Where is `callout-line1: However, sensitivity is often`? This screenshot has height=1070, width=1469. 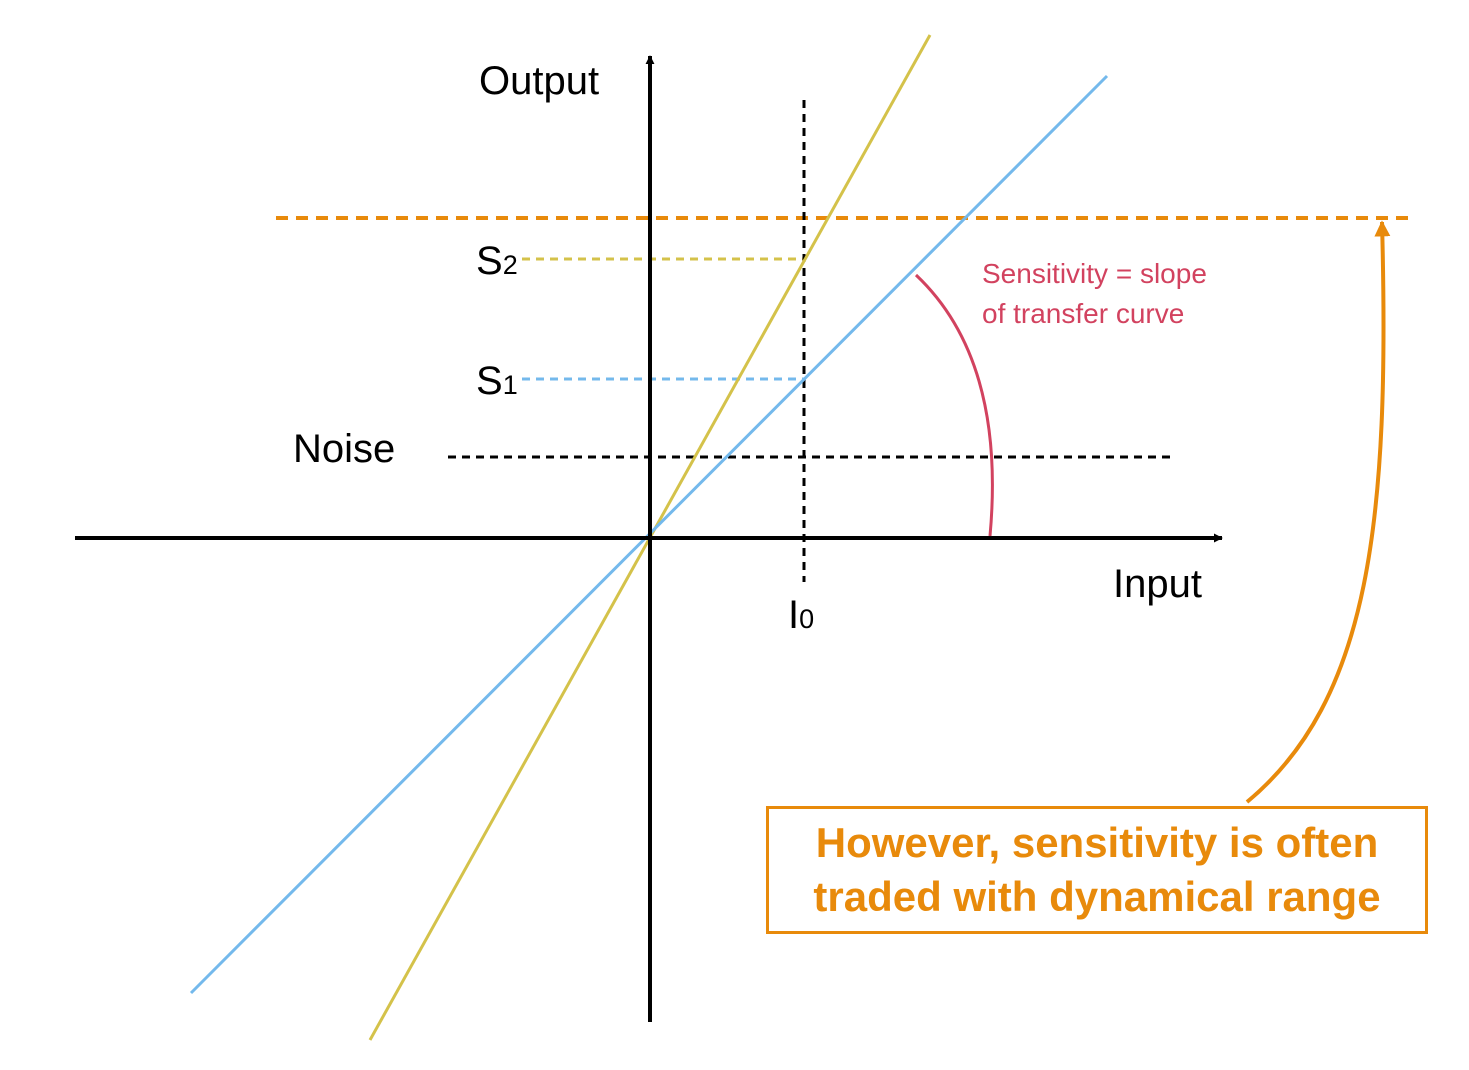 callout-line1: However, sensitivity is often is located at coordinates (1097, 842).